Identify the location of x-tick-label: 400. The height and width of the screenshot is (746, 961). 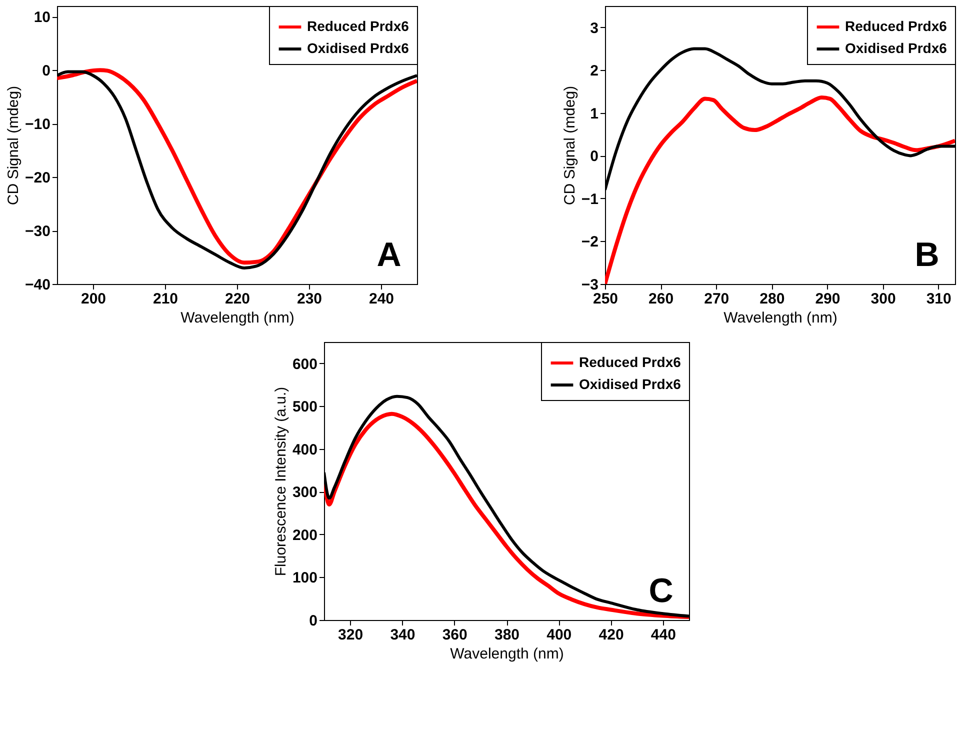
(559, 635).